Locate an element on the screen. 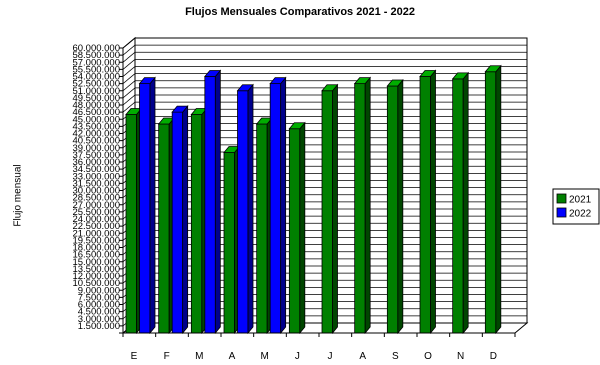  y-tick-label: 57.000.000 is located at coordinates (96, 62).